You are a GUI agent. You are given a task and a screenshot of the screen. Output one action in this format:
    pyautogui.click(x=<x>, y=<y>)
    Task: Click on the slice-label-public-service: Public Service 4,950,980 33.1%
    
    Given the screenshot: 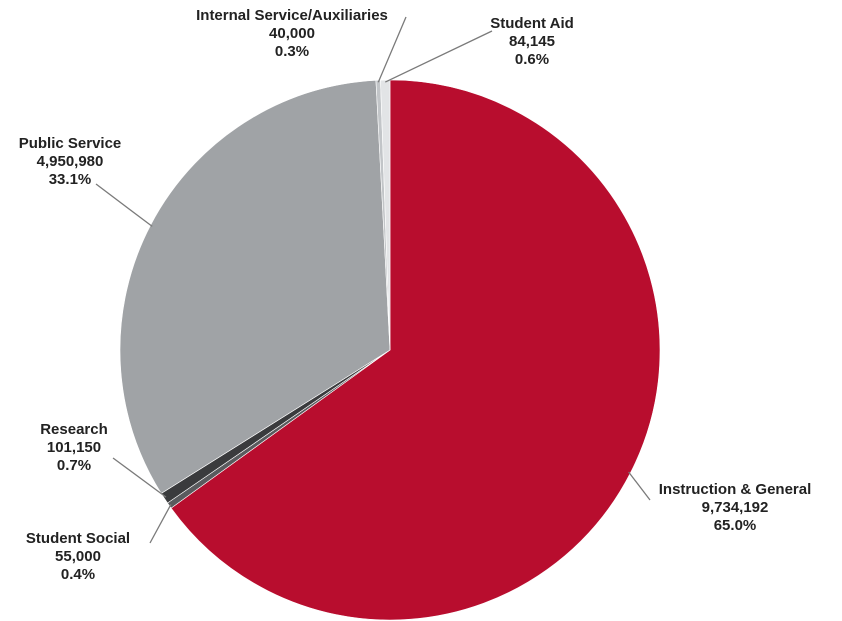 What is the action you would take?
    pyautogui.click(x=70, y=161)
    